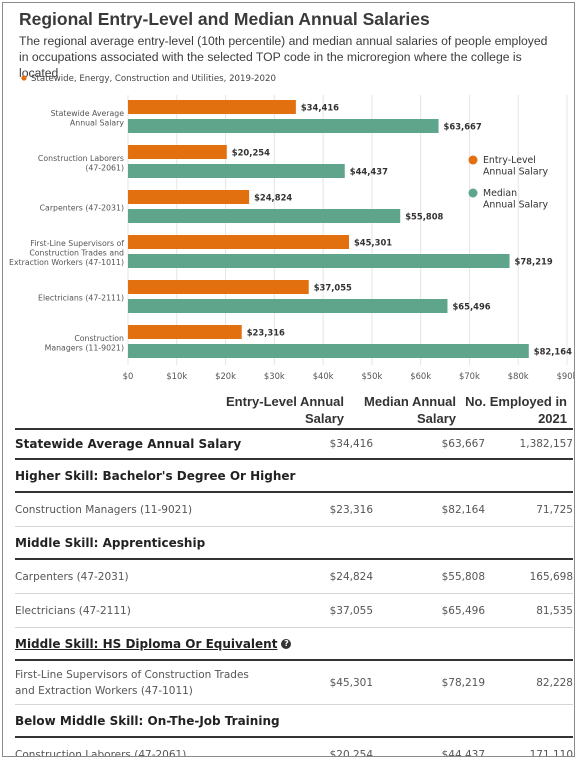  I want to click on x-tick-label: $10k, so click(176, 376).